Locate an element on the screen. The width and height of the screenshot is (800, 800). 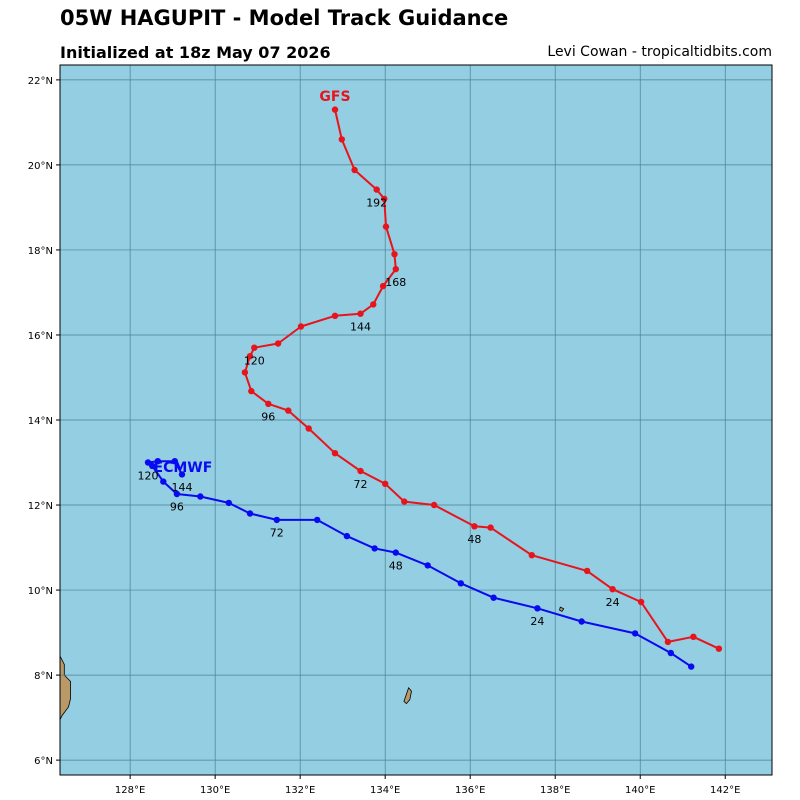
land-layer is located at coordinates (312, 663).